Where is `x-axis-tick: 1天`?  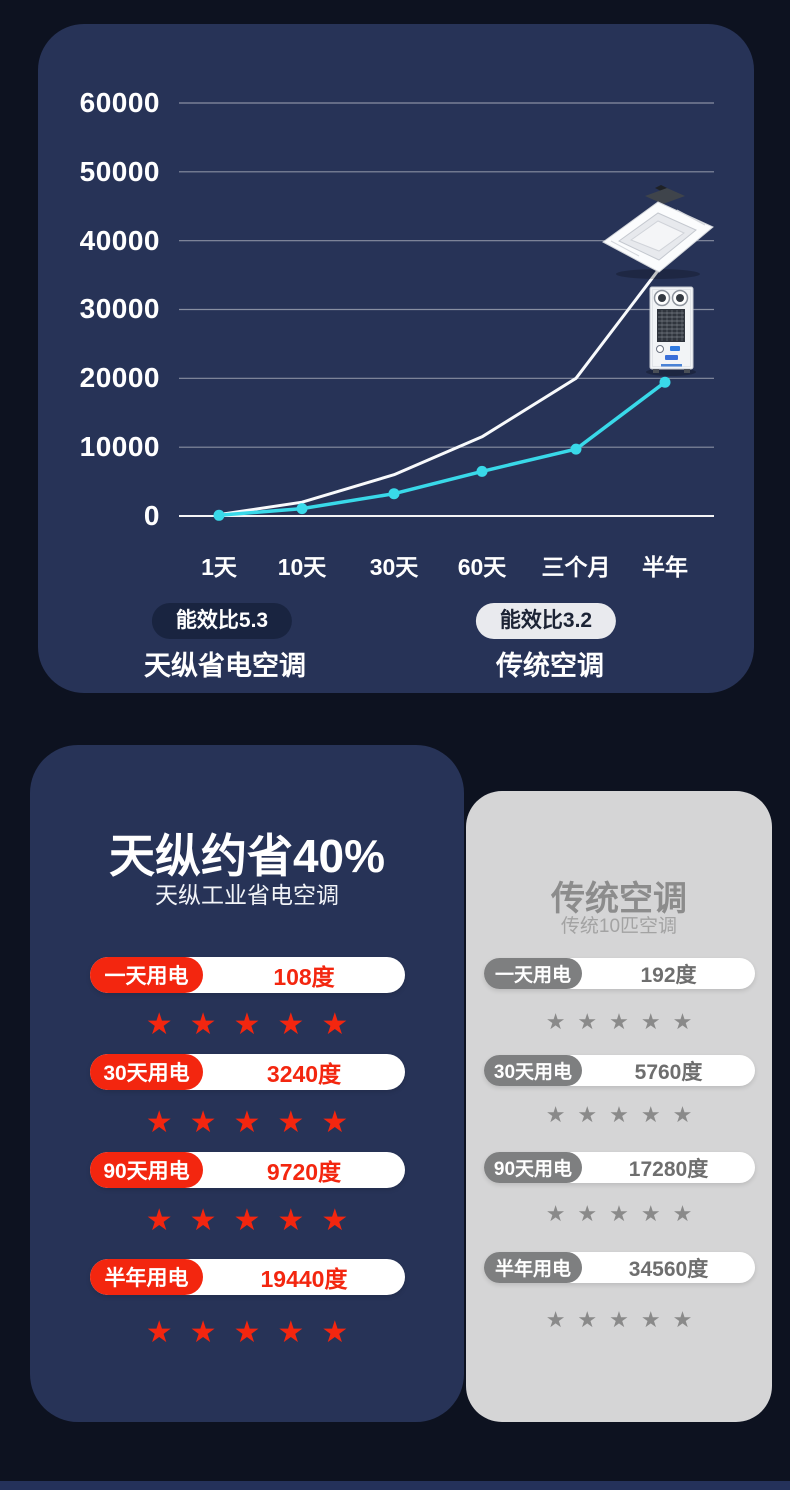
x-axis-tick: 1天 is located at coordinates (219, 567).